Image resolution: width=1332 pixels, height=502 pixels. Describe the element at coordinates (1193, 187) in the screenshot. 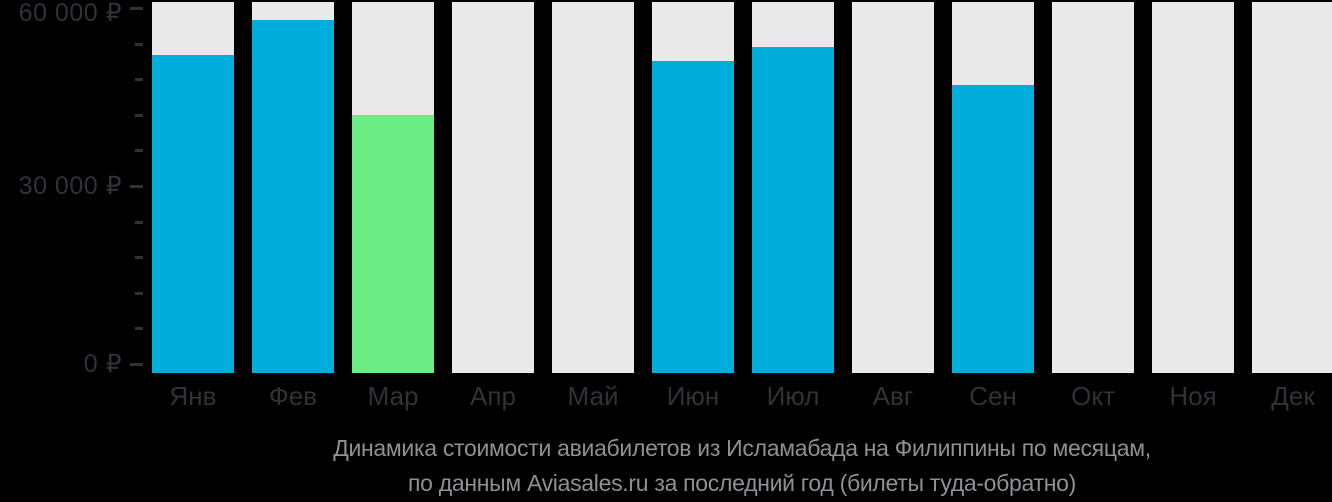

I see `bar-background-Ноя` at that location.